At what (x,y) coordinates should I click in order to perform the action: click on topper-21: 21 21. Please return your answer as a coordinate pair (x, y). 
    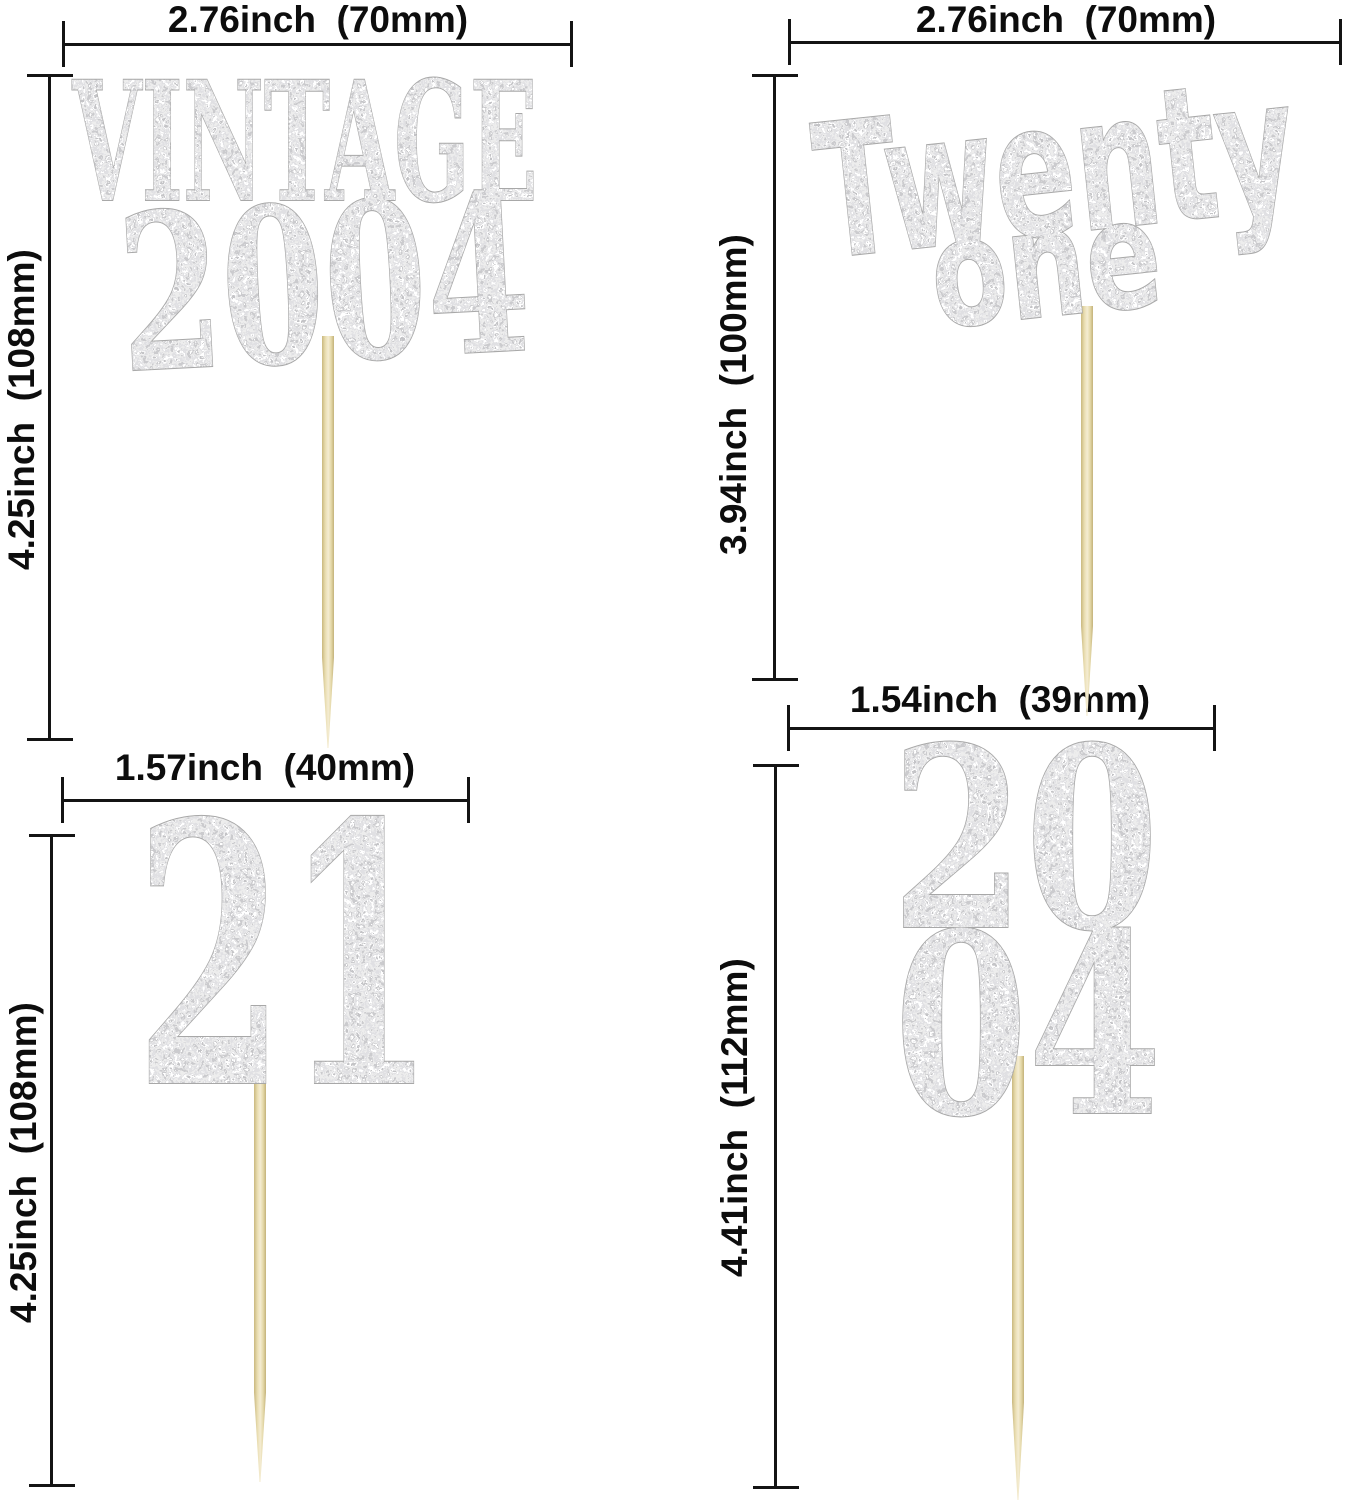
    Looking at the image, I should click on (285, 952).